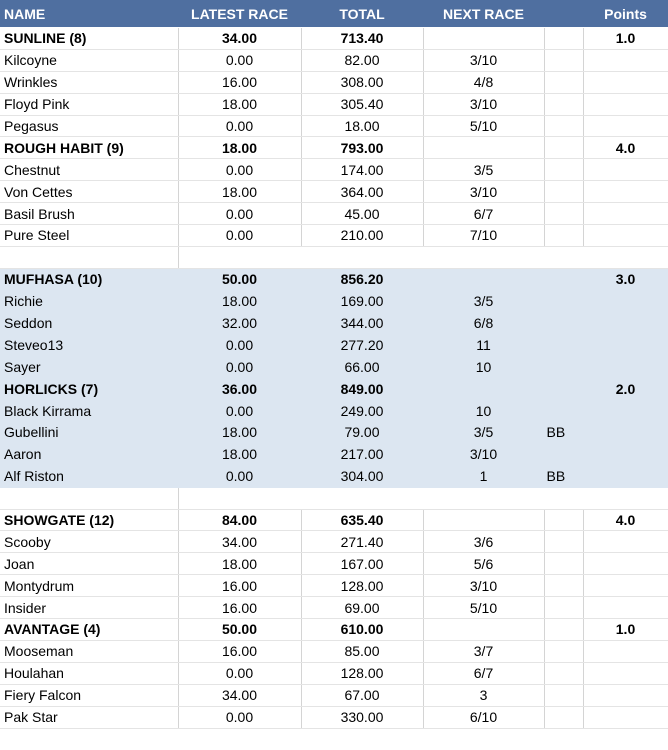 This screenshot has height=750, width=668. What do you see at coordinates (362, 520) in the screenshot?
I see `cell-total: 635.40` at bounding box center [362, 520].